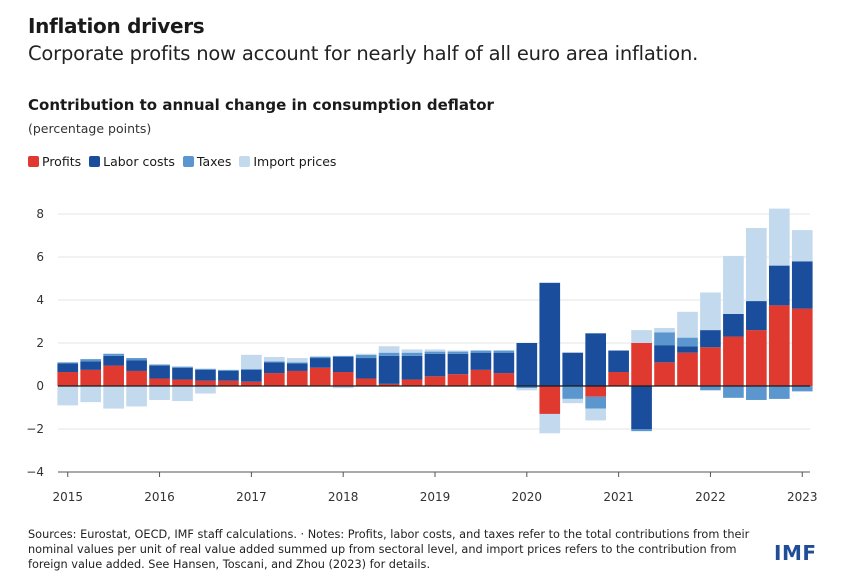  I want to click on legend-swatch-taxes, so click(188, 161).